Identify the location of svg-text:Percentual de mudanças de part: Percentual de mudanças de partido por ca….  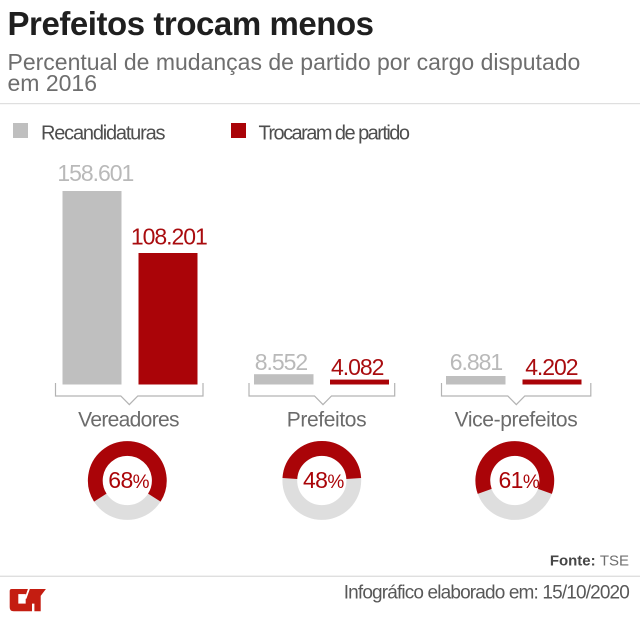
(294, 62).